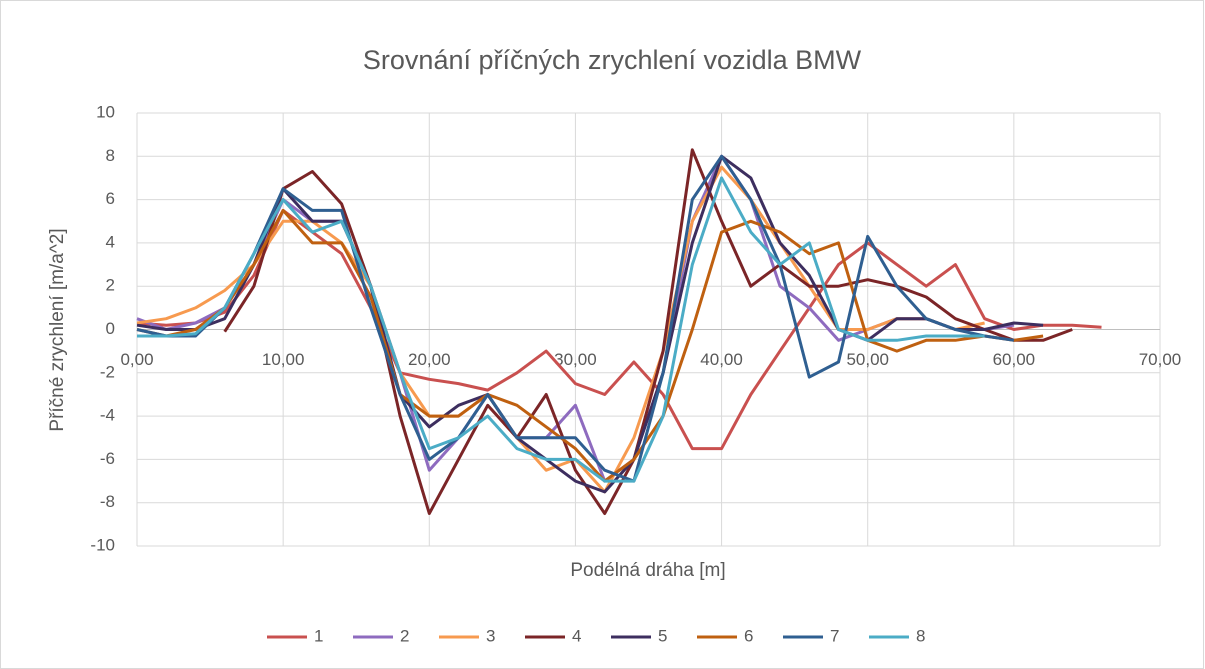  What do you see at coordinates (110, 285) in the screenshot?
I see `y-tick-label: 2` at bounding box center [110, 285].